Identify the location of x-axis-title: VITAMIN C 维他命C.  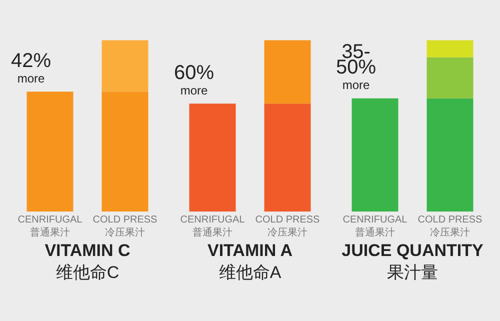
(87, 261).